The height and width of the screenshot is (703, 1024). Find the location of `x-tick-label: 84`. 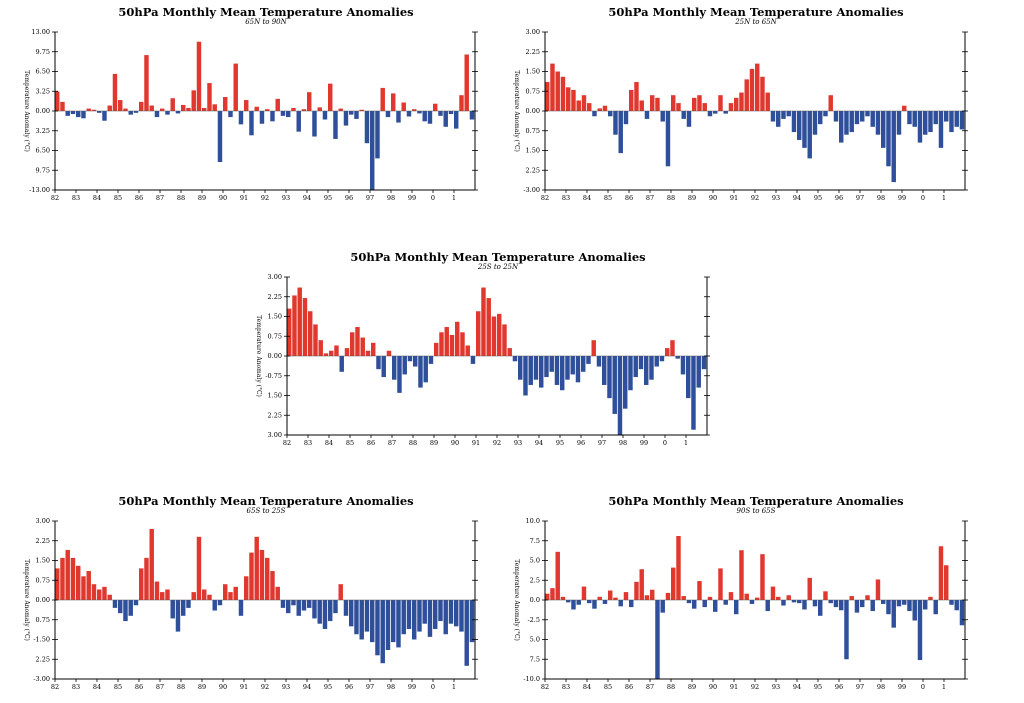

x-tick-label: 84 is located at coordinates (329, 443).